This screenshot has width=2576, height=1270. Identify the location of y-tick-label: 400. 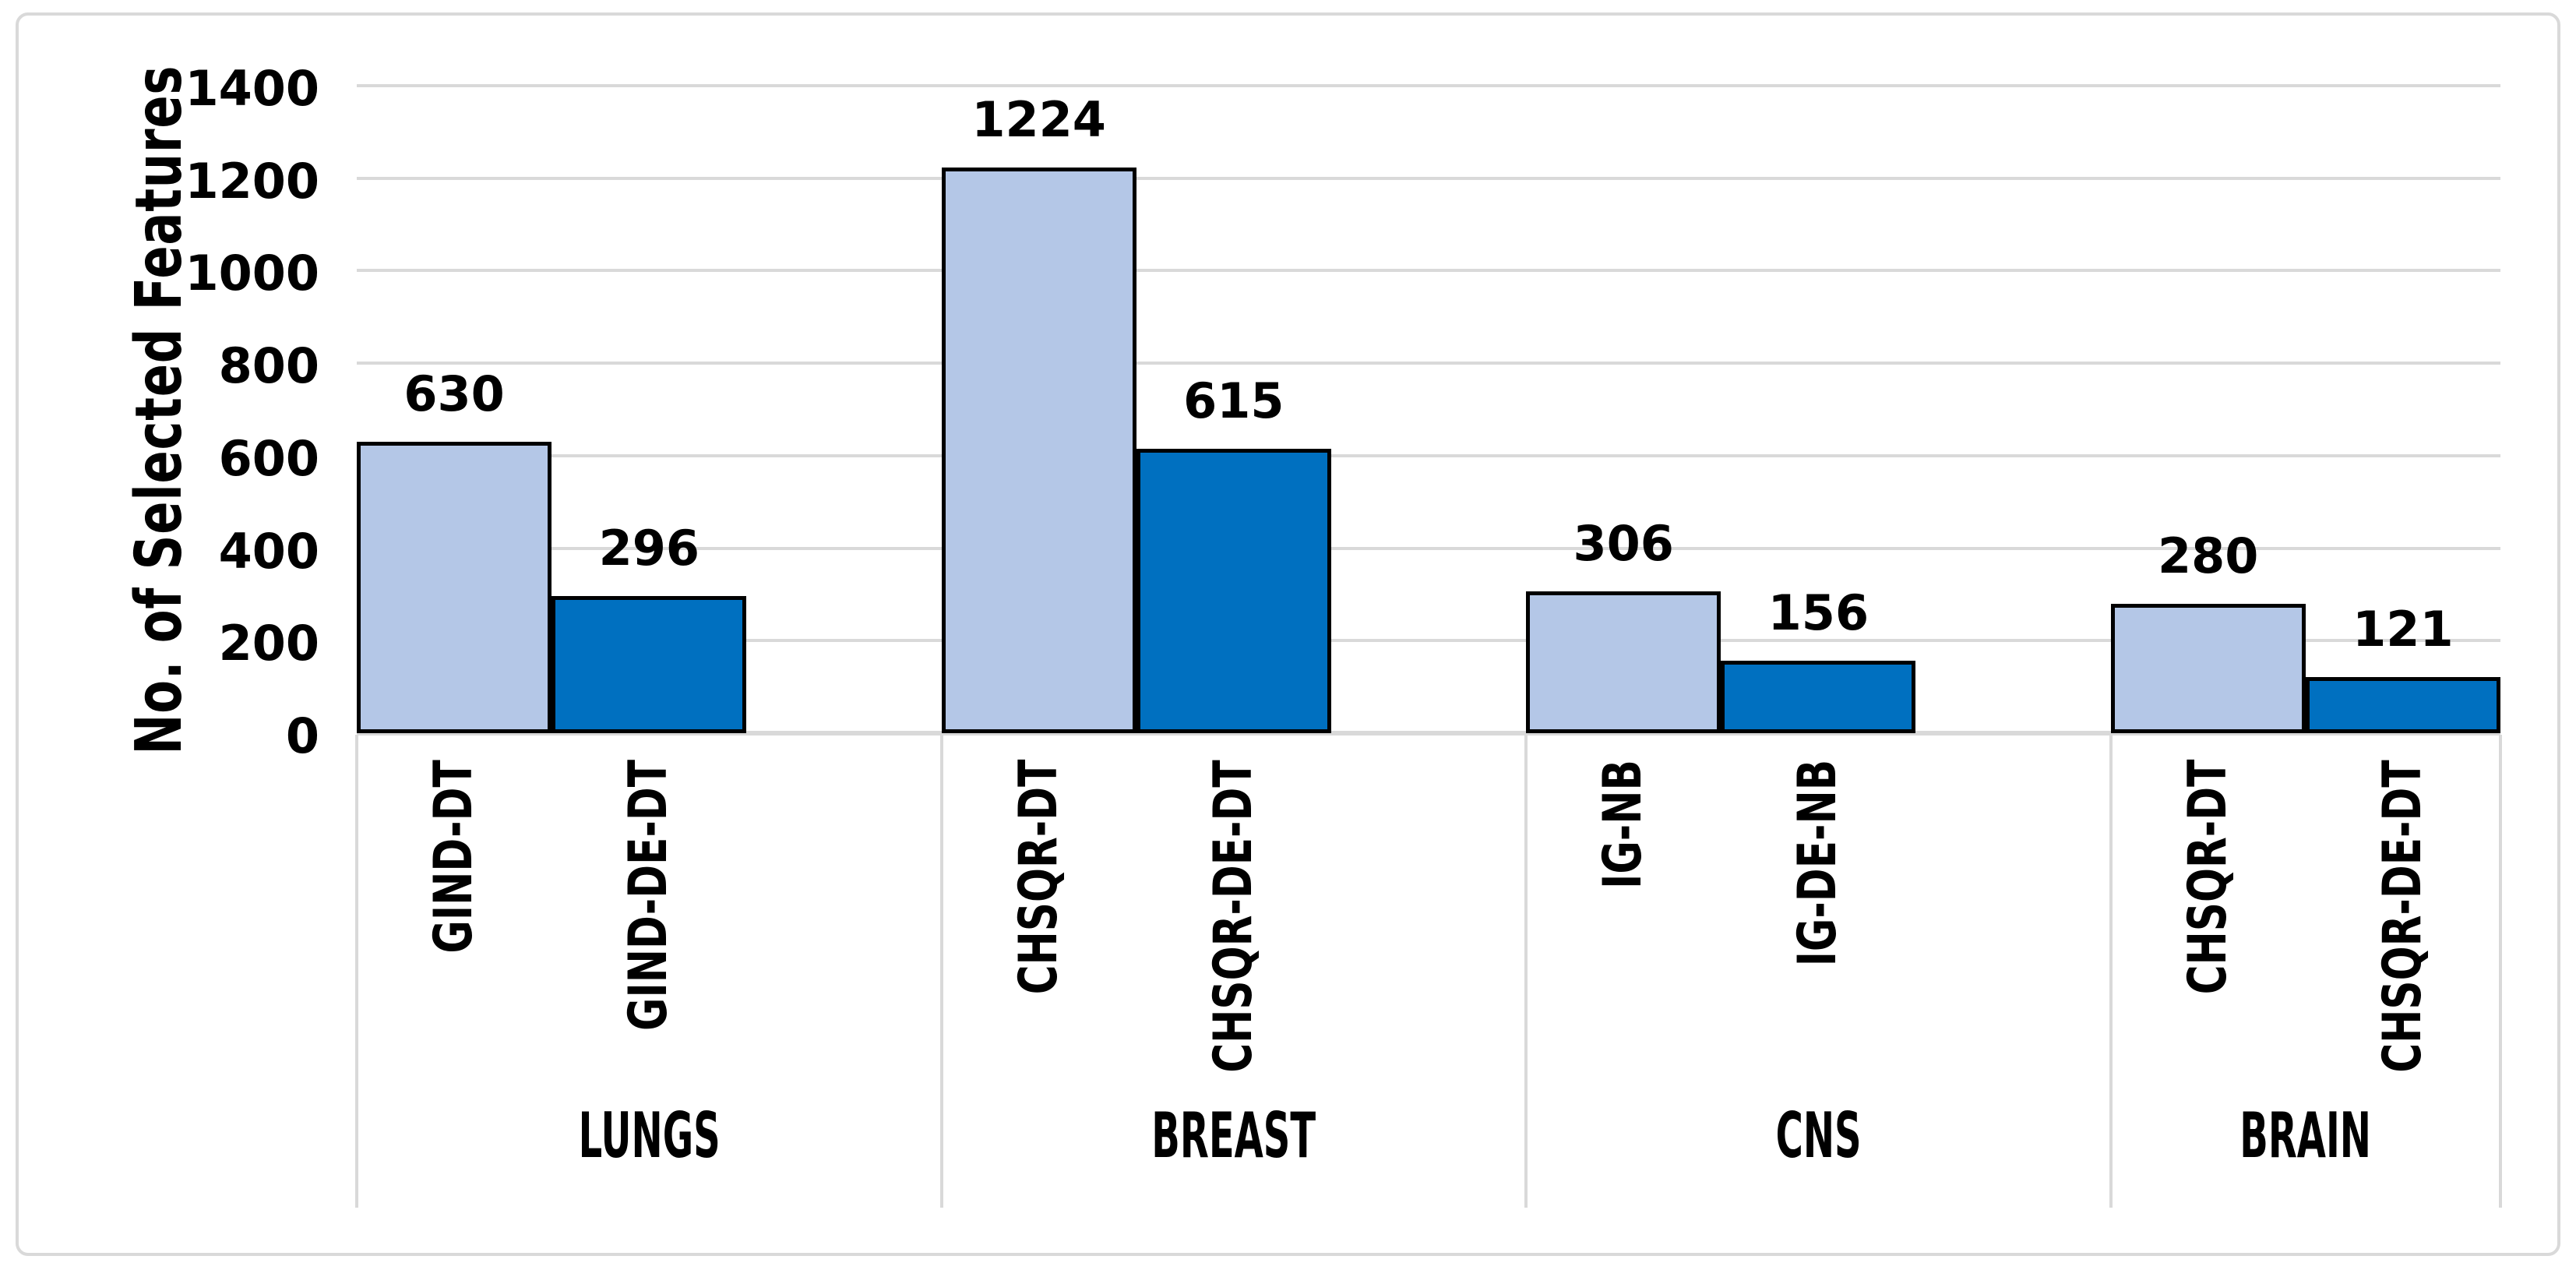
(269, 551).